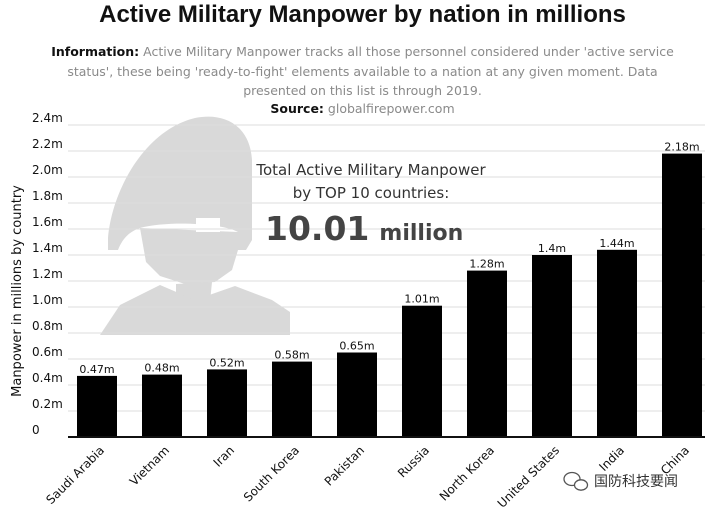 The width and height of the screenshot is (725, 514). I want to click on total-number: 10.01, so click(317, 228).